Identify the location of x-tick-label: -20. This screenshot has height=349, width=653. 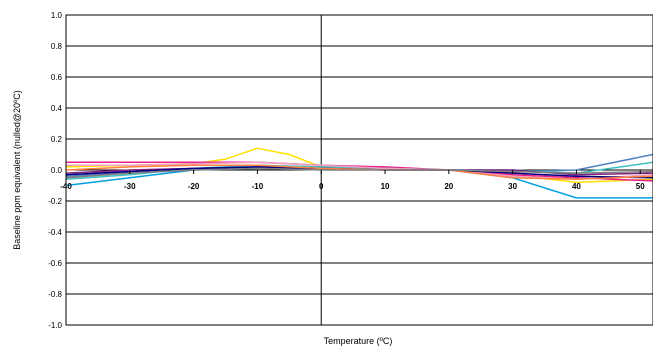
(194, 186).